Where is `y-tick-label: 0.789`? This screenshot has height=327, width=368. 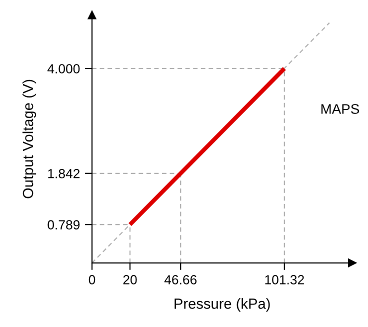 y-tick-label: 0.789 is located at coordinates (64, 225).